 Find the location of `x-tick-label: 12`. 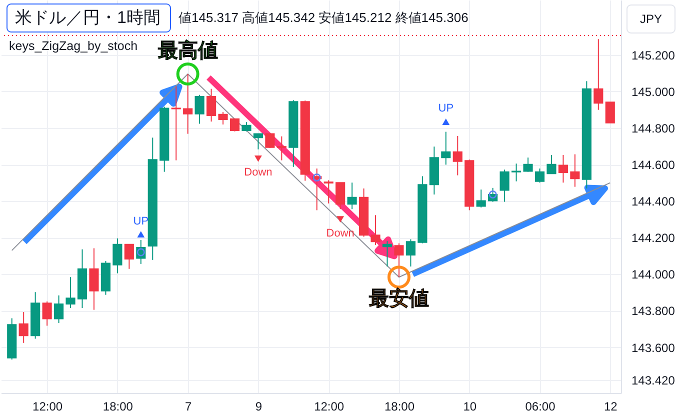

x-tick-label: 12 is located at coordinates (611, 407).